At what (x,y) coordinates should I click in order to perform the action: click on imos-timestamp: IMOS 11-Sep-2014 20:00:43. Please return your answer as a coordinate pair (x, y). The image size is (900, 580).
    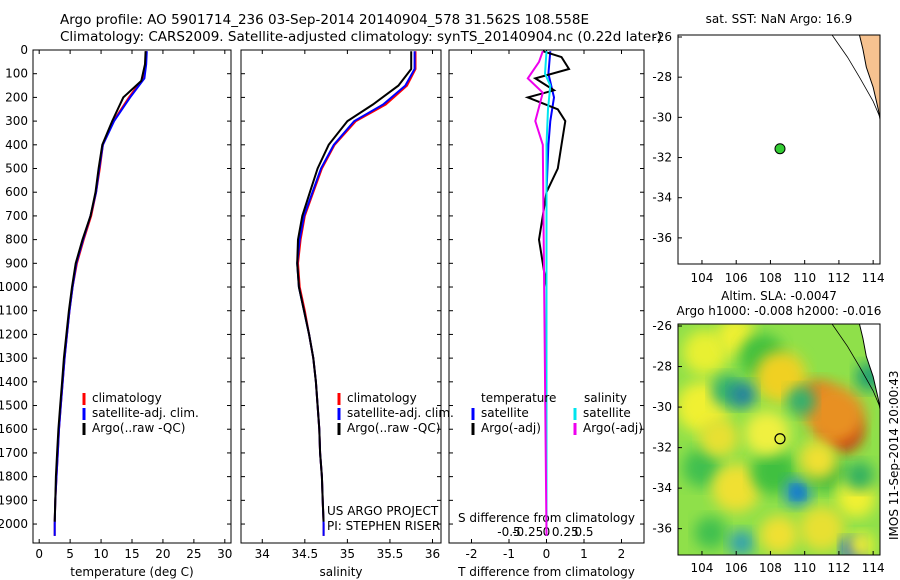
    Looking at the image, I should click on (893, 455).